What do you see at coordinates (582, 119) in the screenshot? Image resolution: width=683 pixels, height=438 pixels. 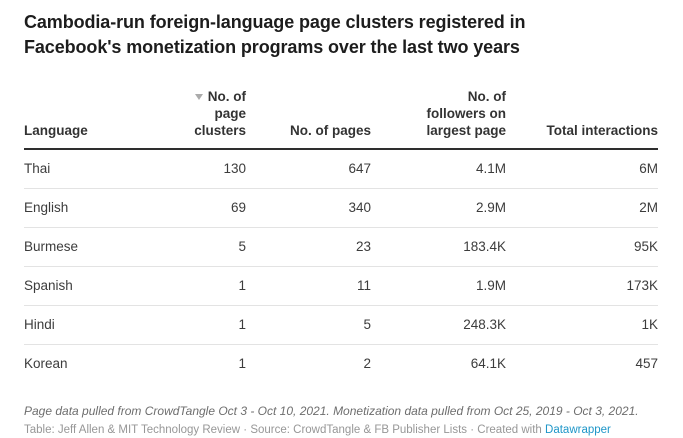 I see `column-header-interactions: Total interactions` at bounding box center [582, 119].